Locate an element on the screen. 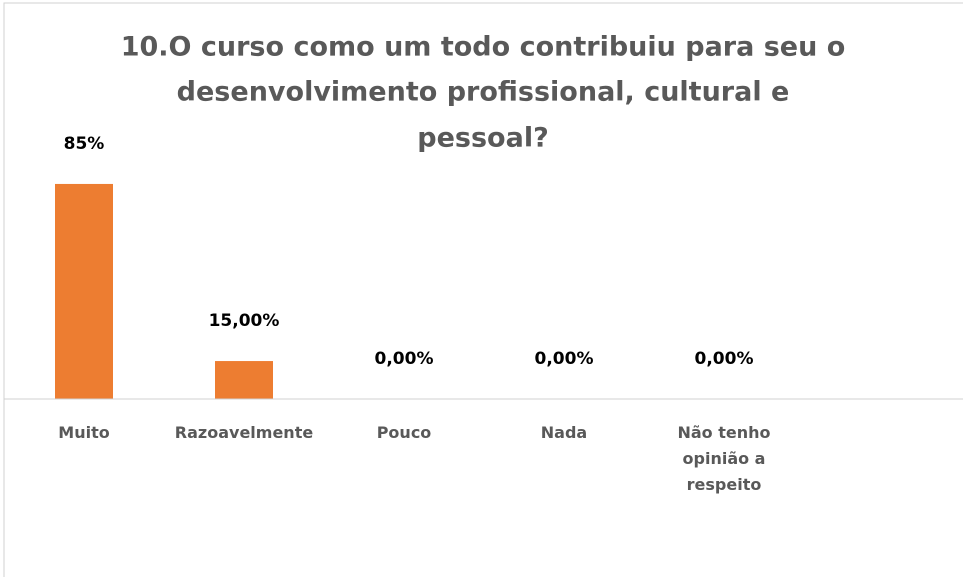 Image resolution: width=963 pixels, height=577 pixels. data-label: 15,00% is located at coordinates (244, 321).